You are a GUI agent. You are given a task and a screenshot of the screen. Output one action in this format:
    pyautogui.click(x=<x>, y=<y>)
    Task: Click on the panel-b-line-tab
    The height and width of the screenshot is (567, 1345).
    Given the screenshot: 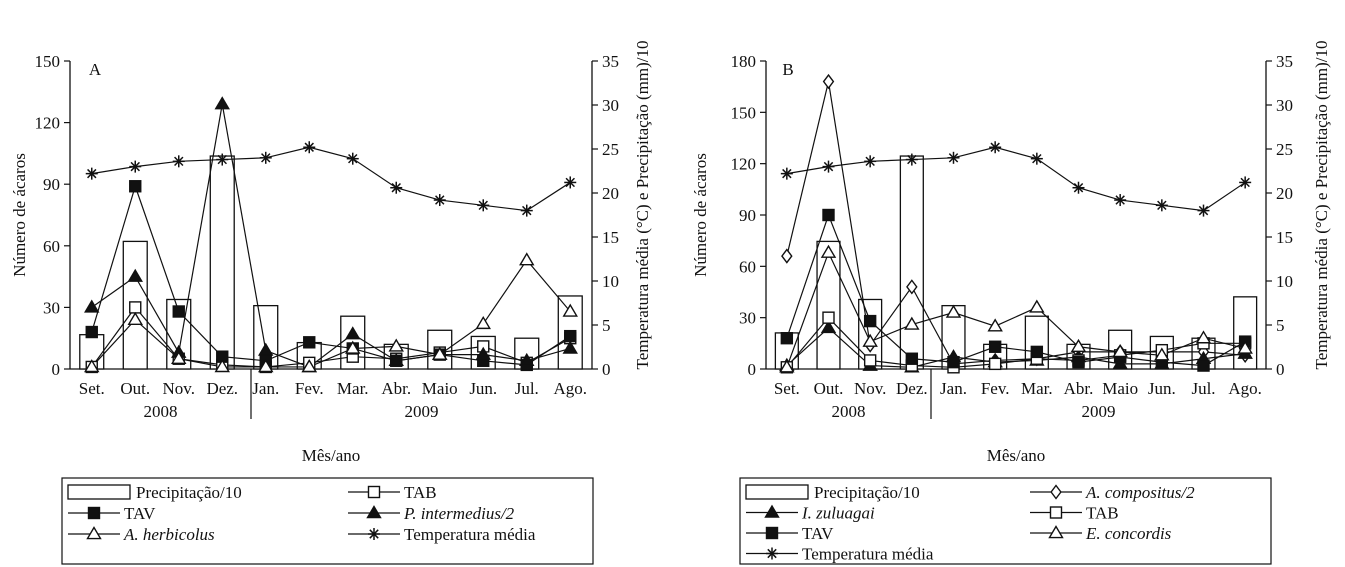 What is the action you would take?
    pyautogui.click(x=1016, y=342)
    